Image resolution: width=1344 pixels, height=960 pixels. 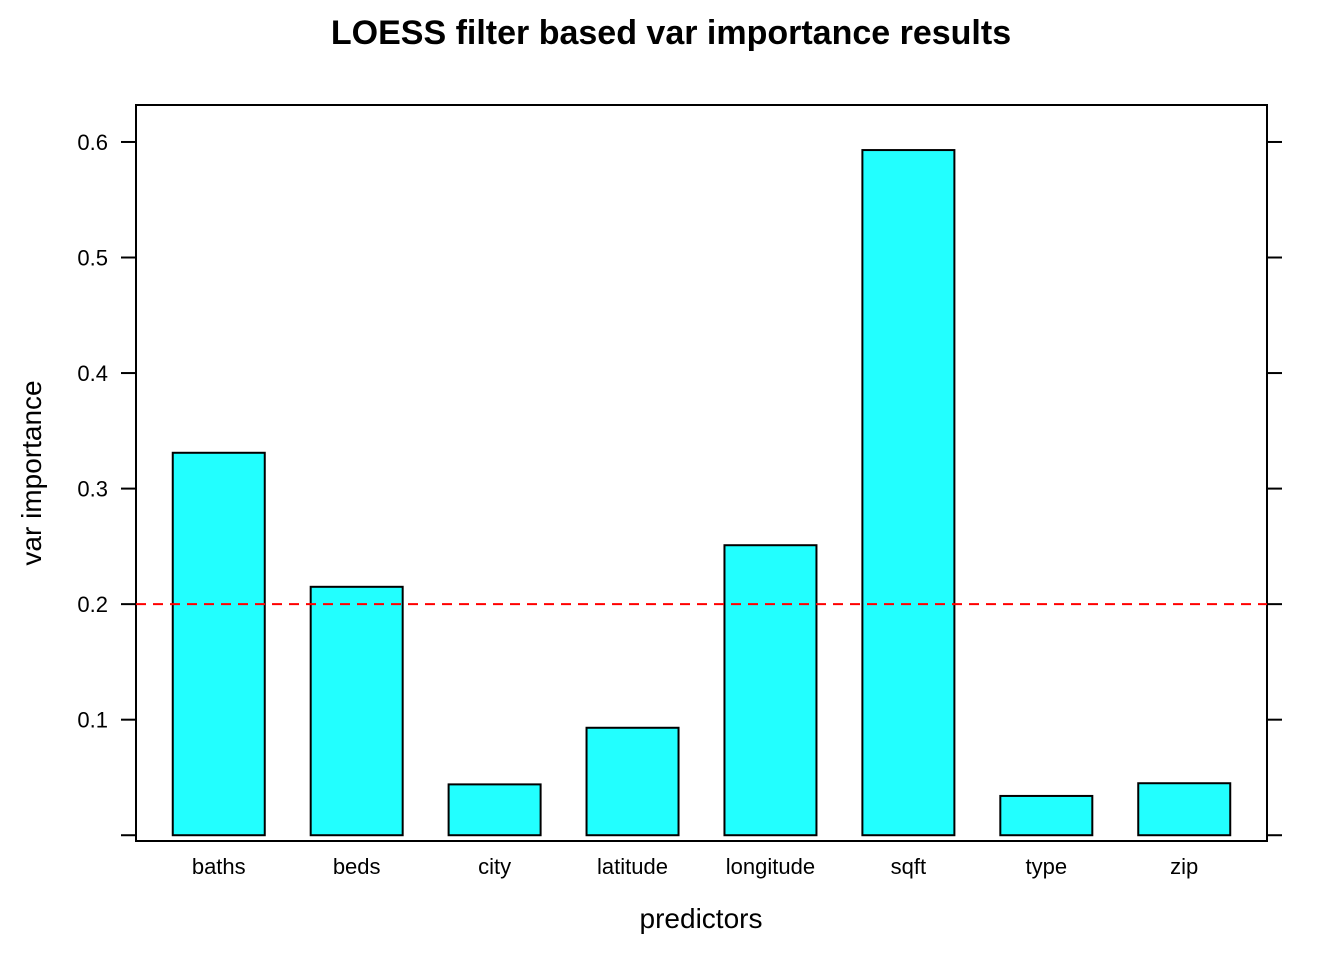 I want to click on x-tick-label: type, so click(x=1047, y=866).